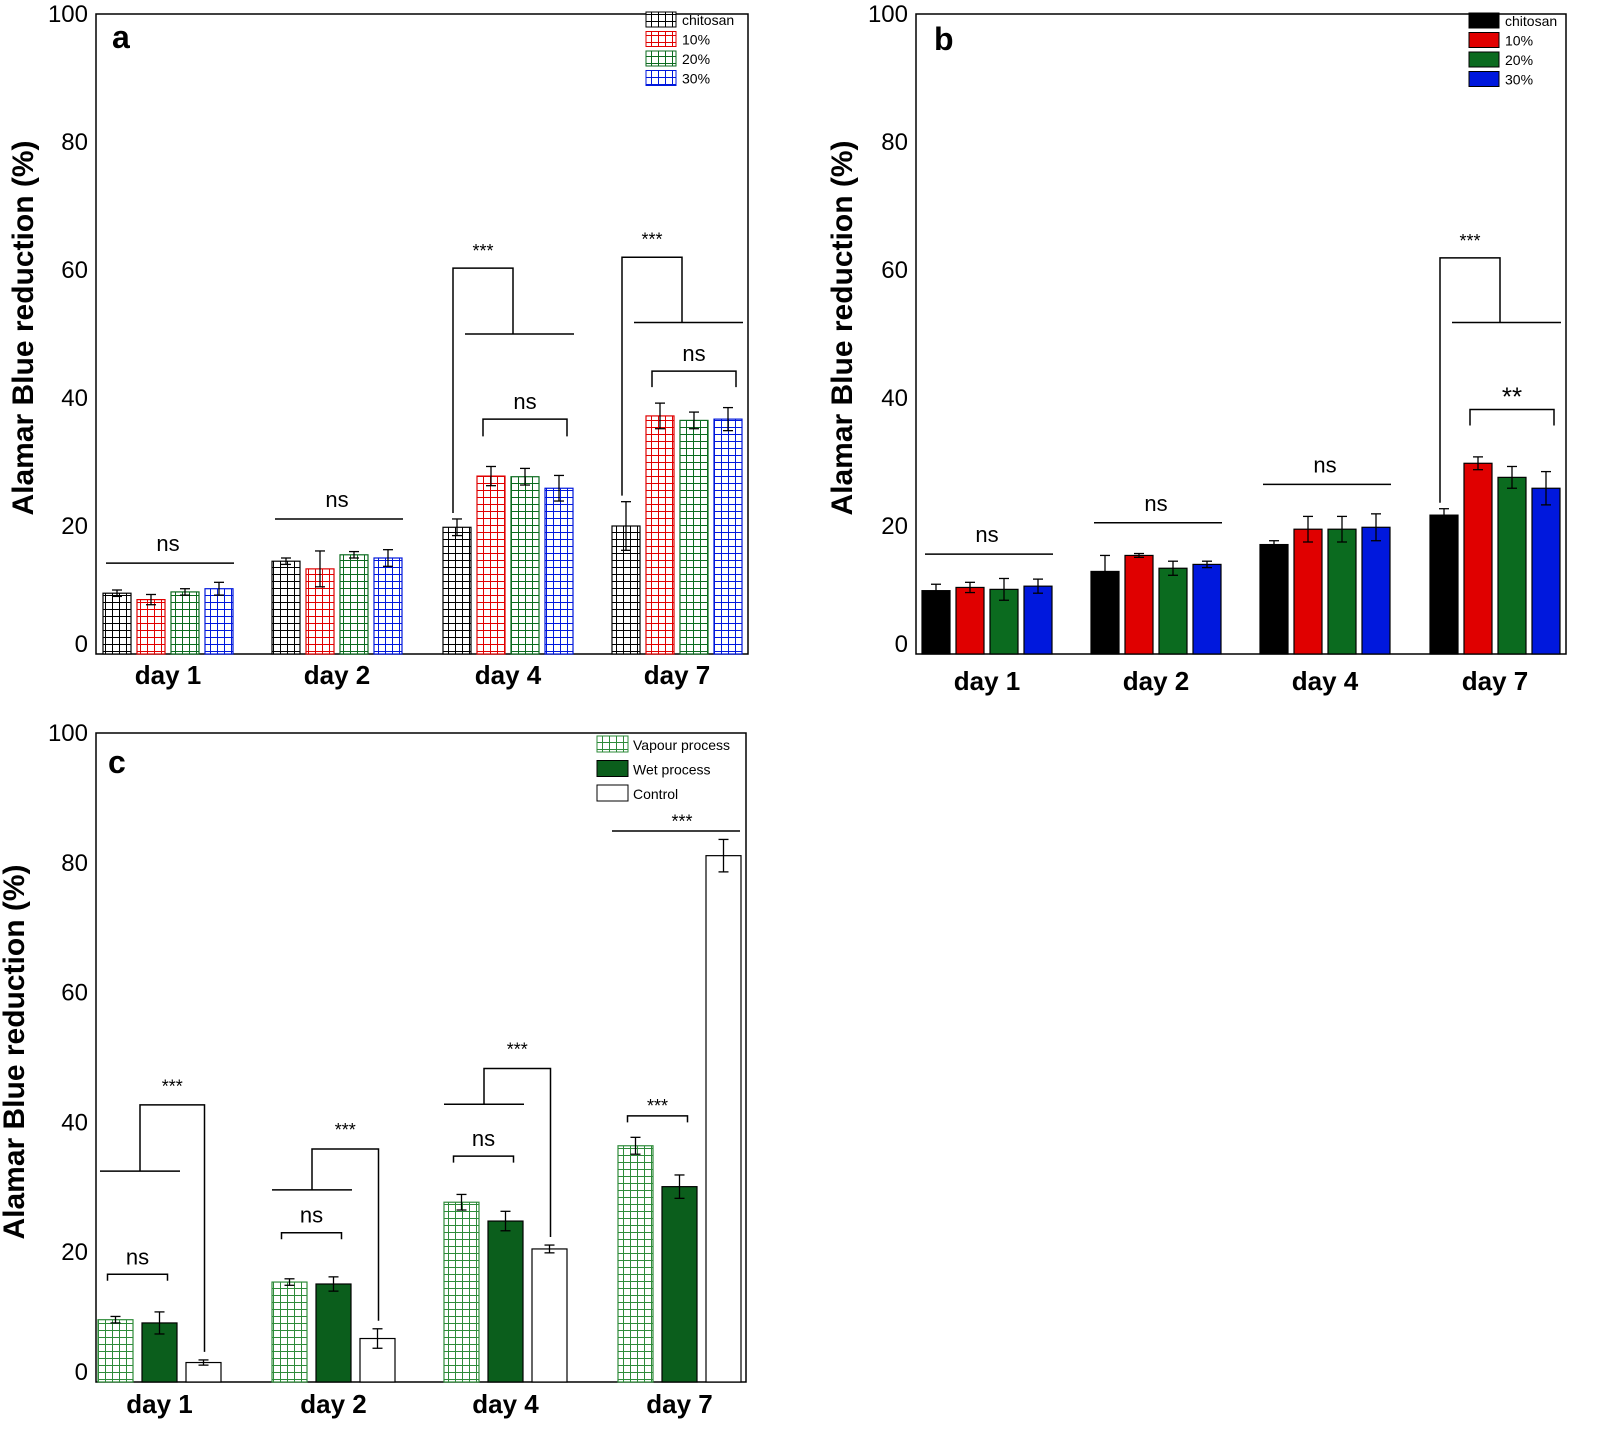 This screenshot has height=1447, width=1600. Describe the element at coordinates (121, 37) in the screenshot. I see `panel-a-letter: a` at that location.